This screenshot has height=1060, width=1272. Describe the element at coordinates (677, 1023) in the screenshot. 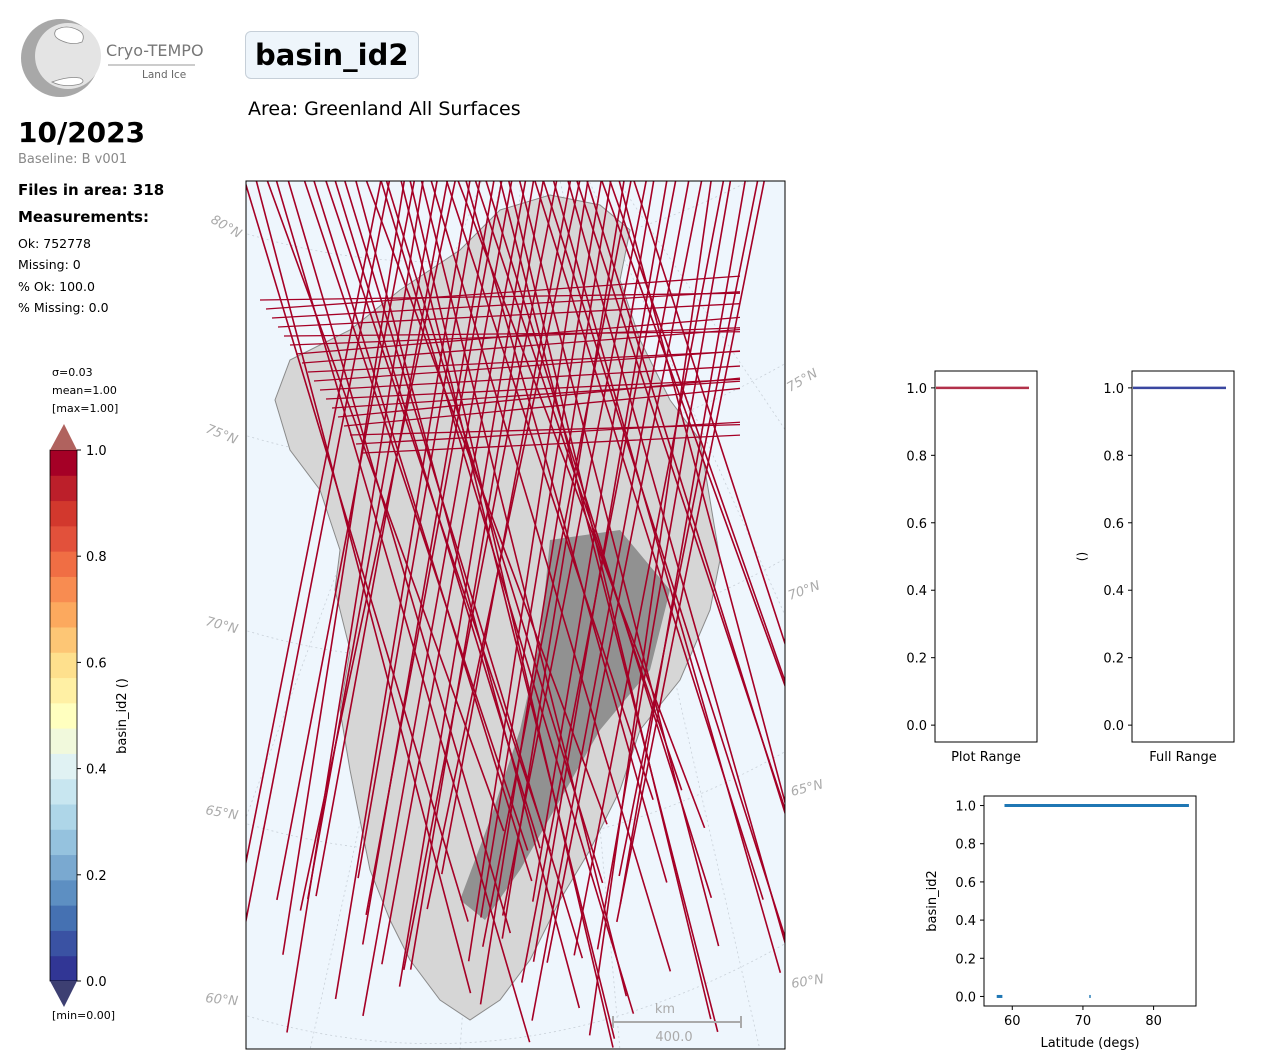

I see `scale-bar: km 400.0` at that location.